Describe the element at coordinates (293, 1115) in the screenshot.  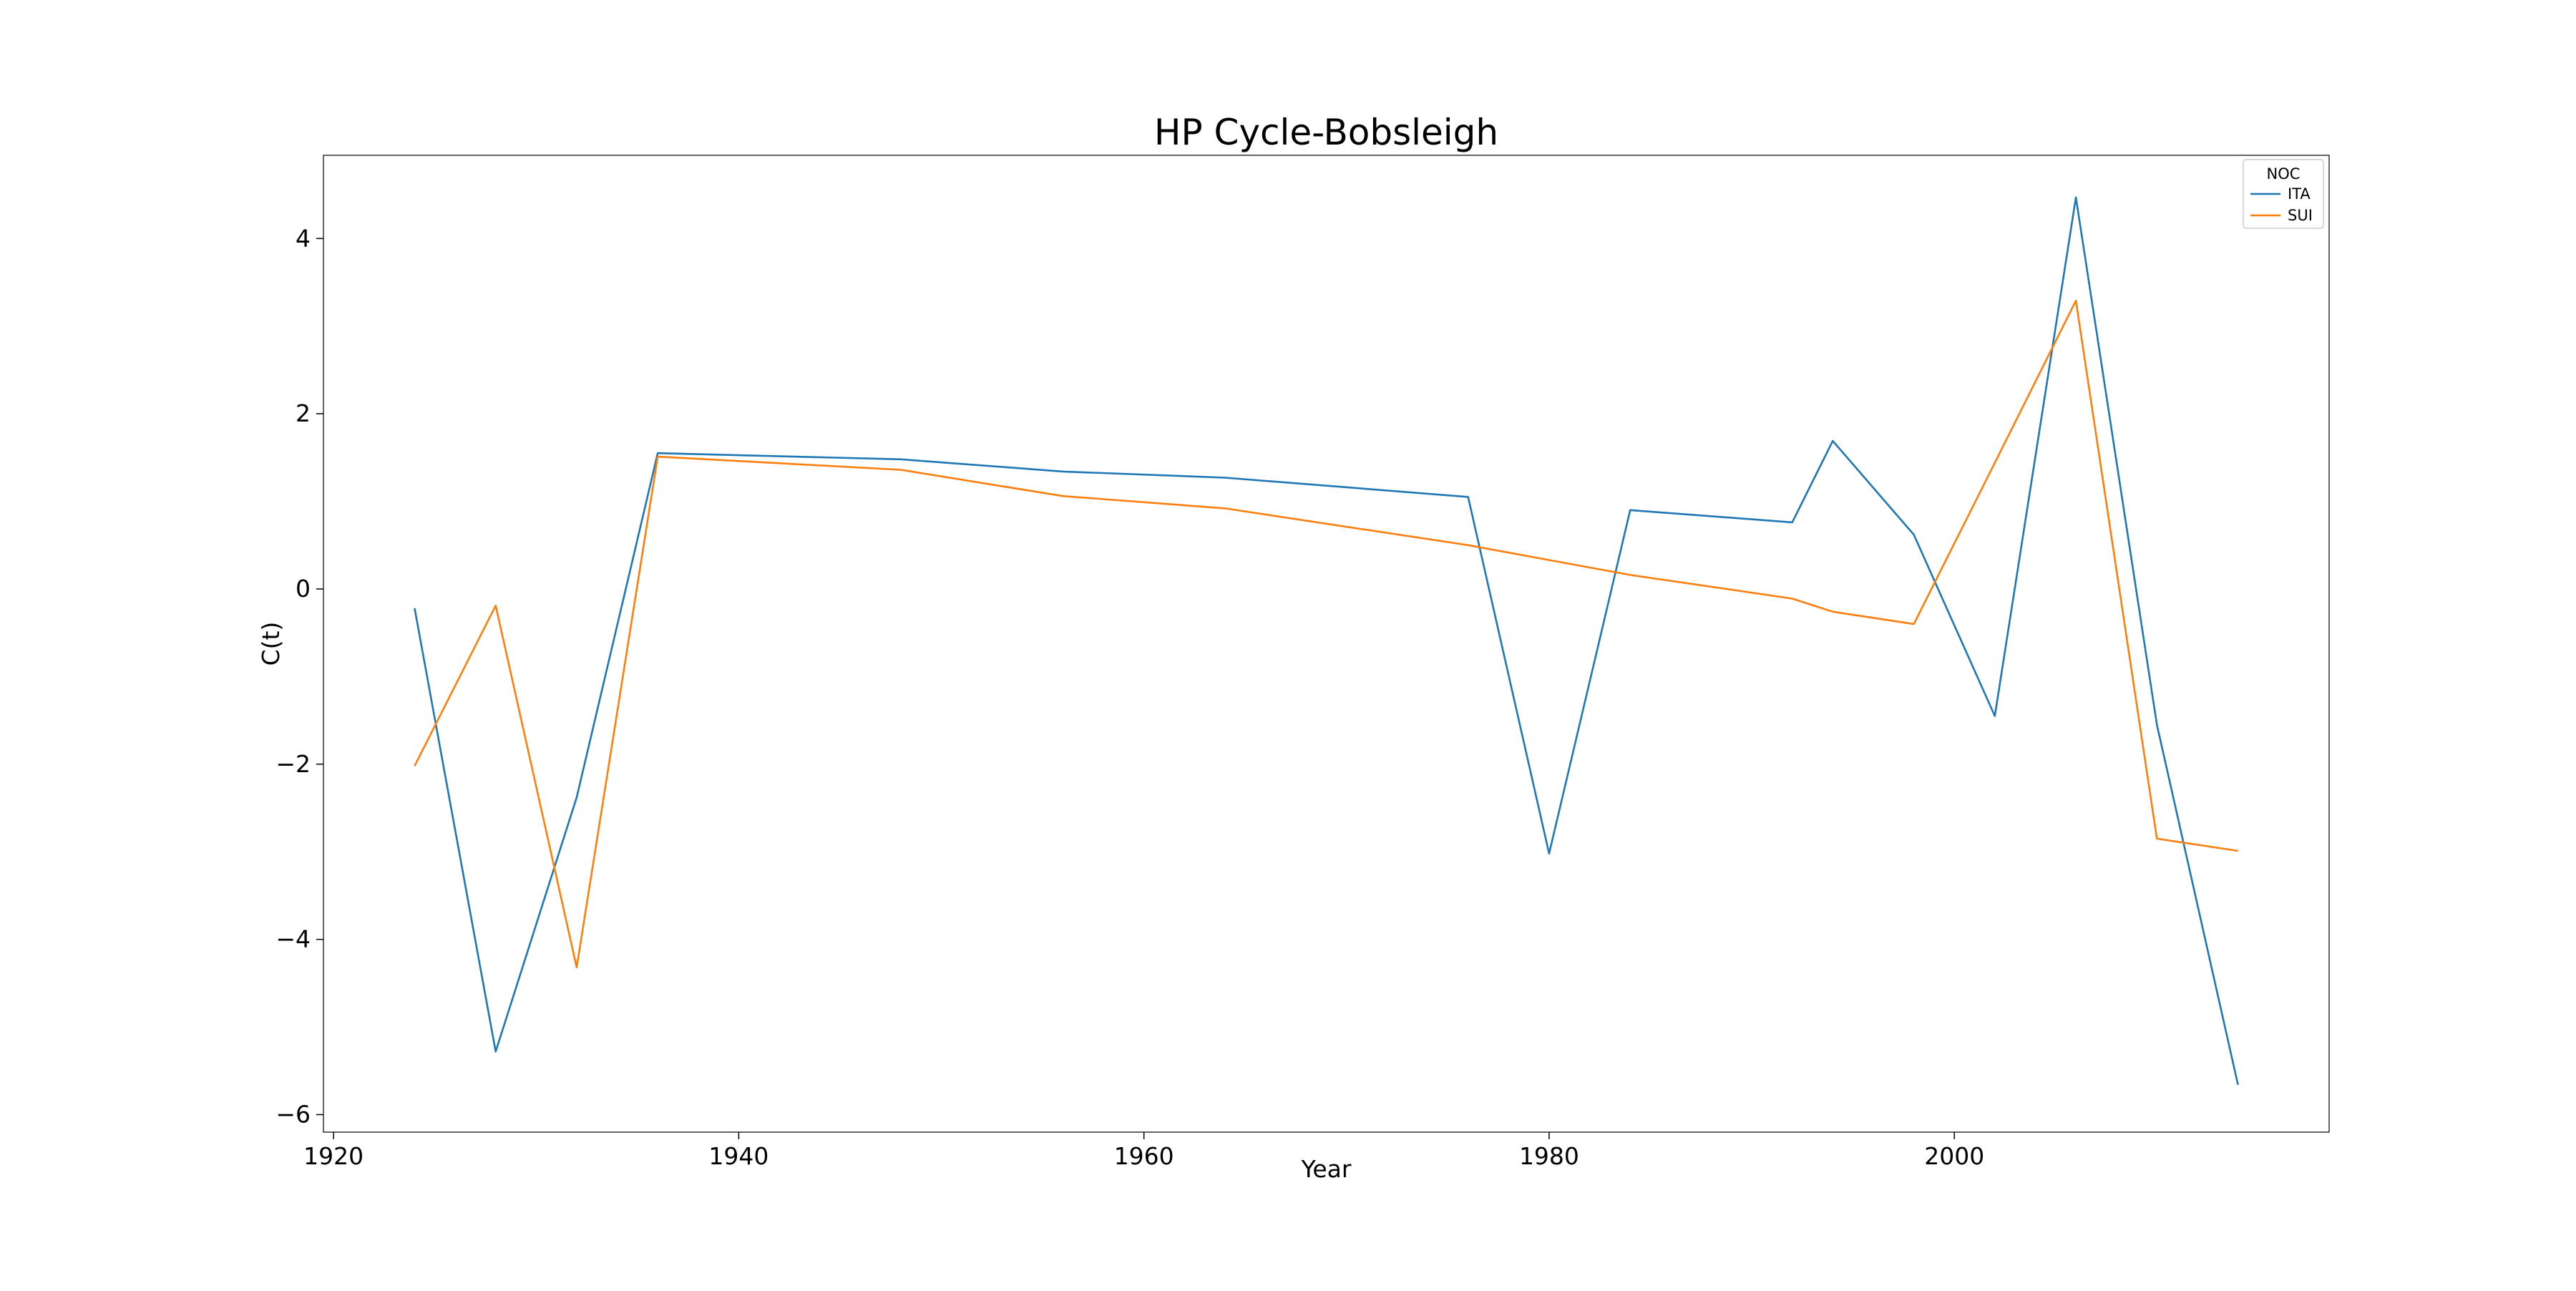
I see `y-tick-label: −6` at that location.